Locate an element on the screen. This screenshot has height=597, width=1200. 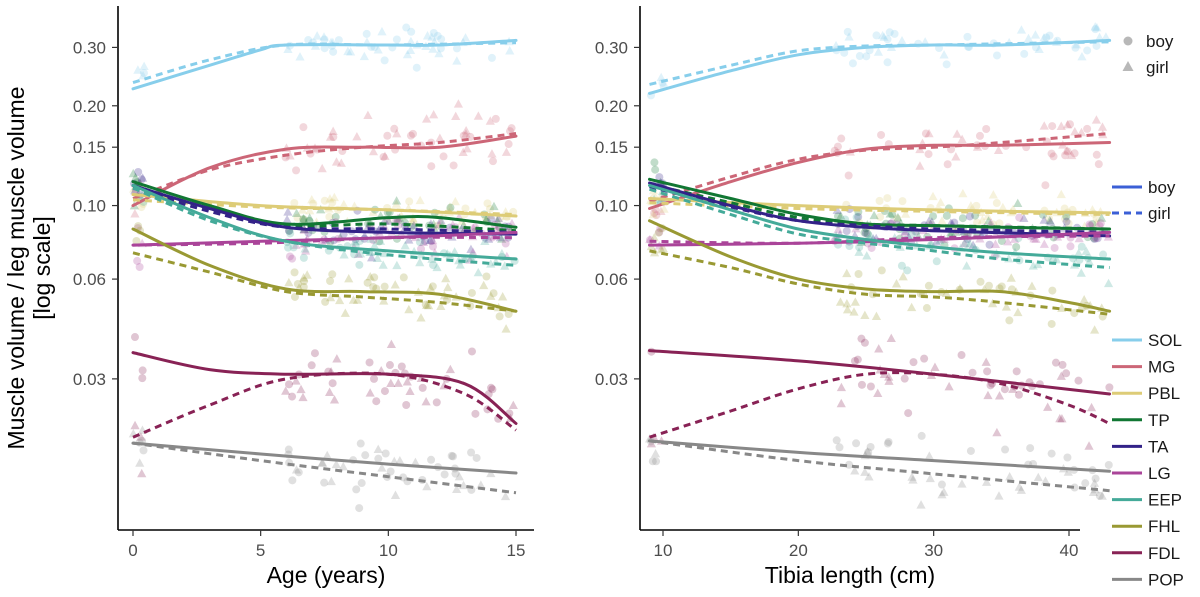
x-tick-label: 40 is located at coordinates (1069, 550).